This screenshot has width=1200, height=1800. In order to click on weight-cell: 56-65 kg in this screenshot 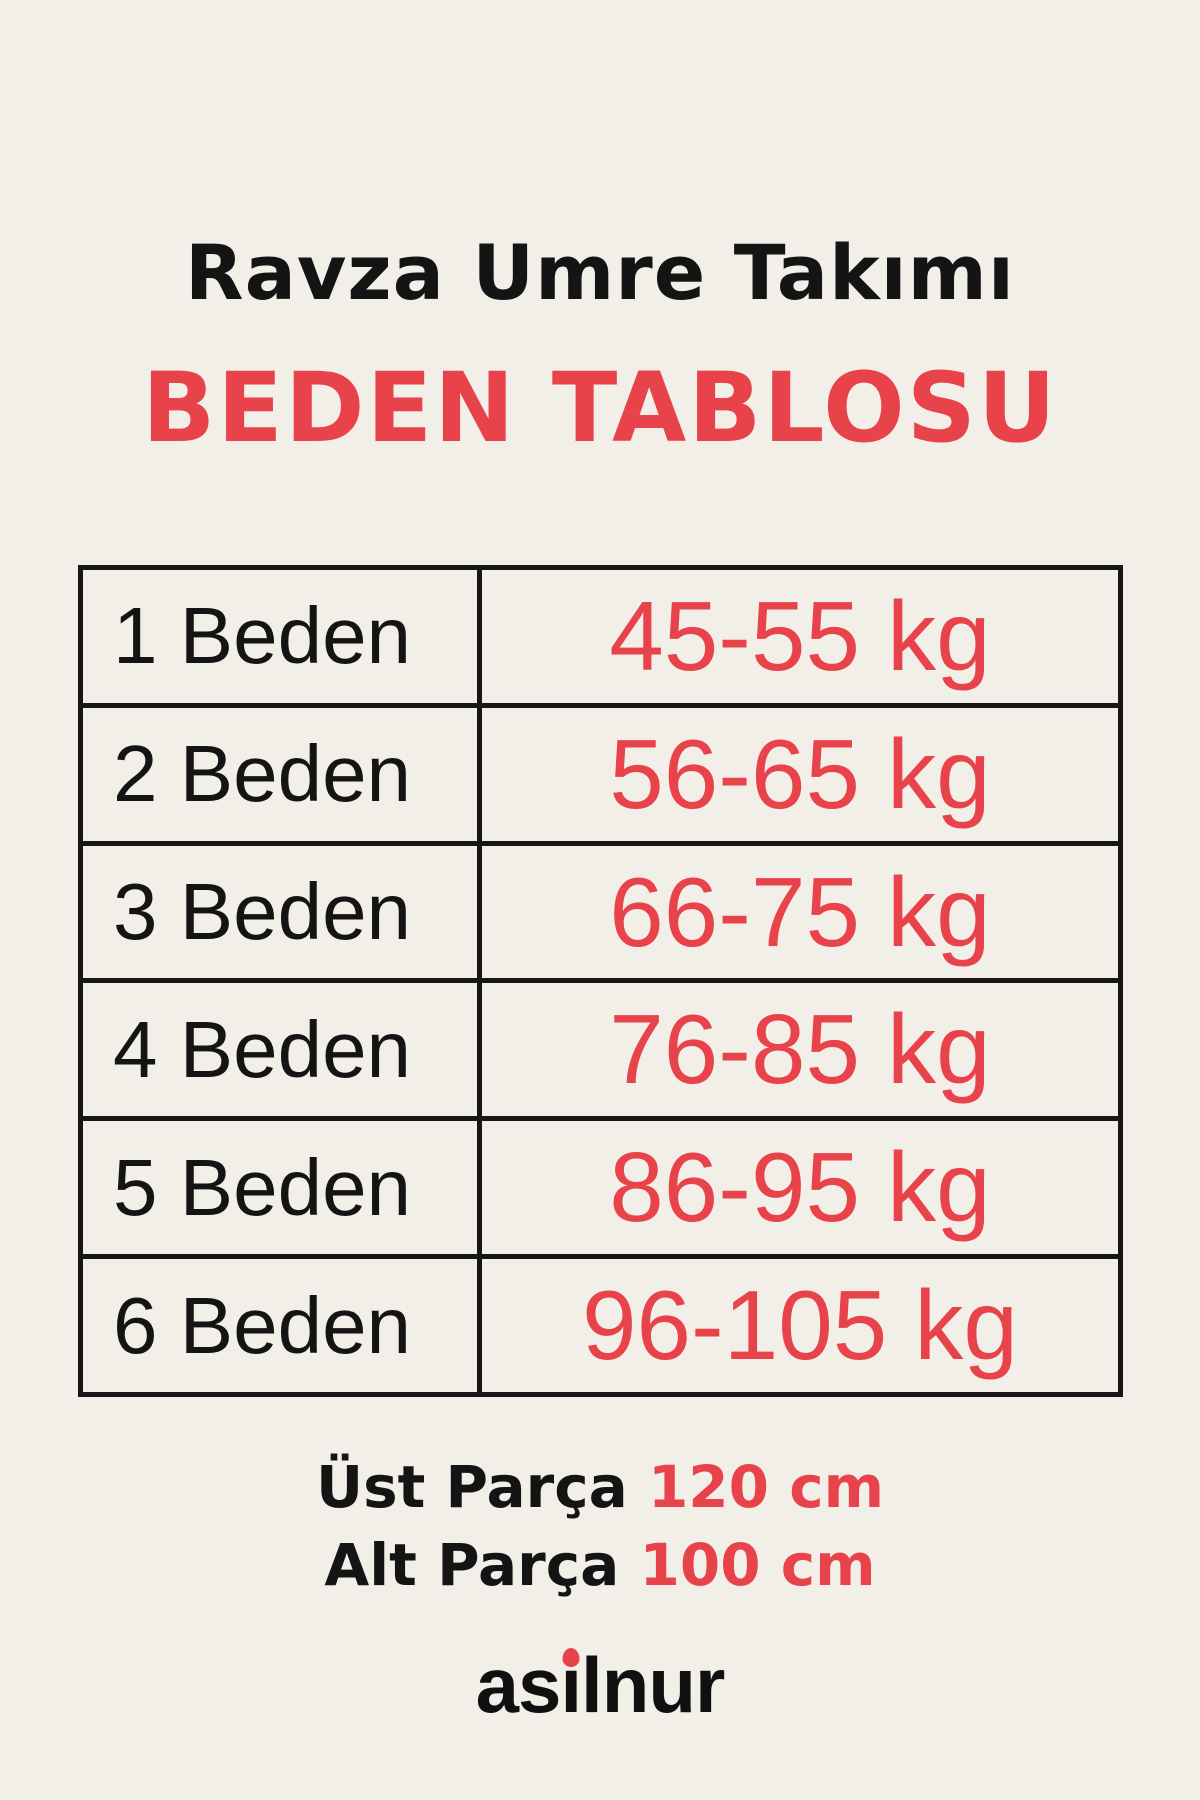, I will do `click(800, 773)`.